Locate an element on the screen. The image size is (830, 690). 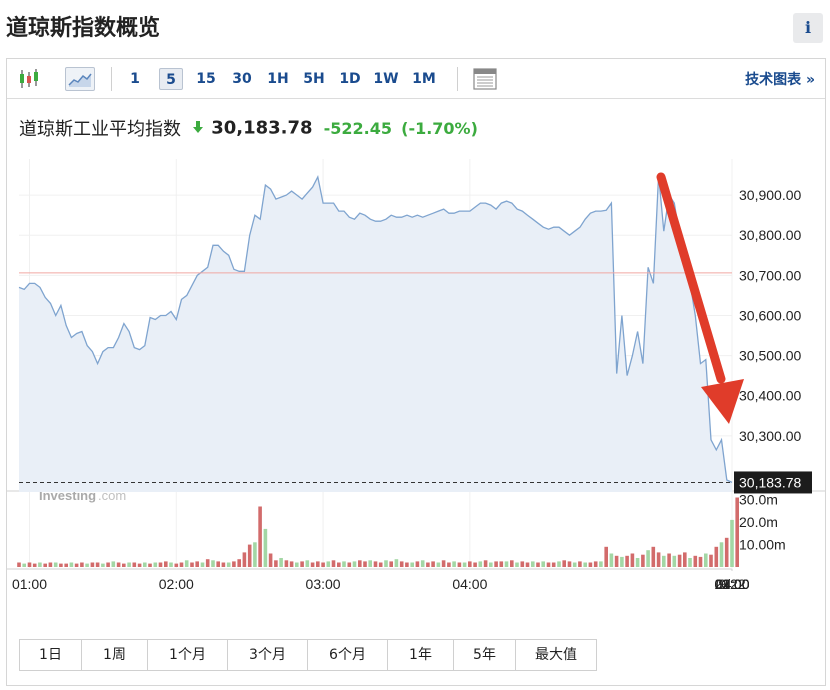
technical-chart-link: 技术图表 » is located at coordinates (780, 80).